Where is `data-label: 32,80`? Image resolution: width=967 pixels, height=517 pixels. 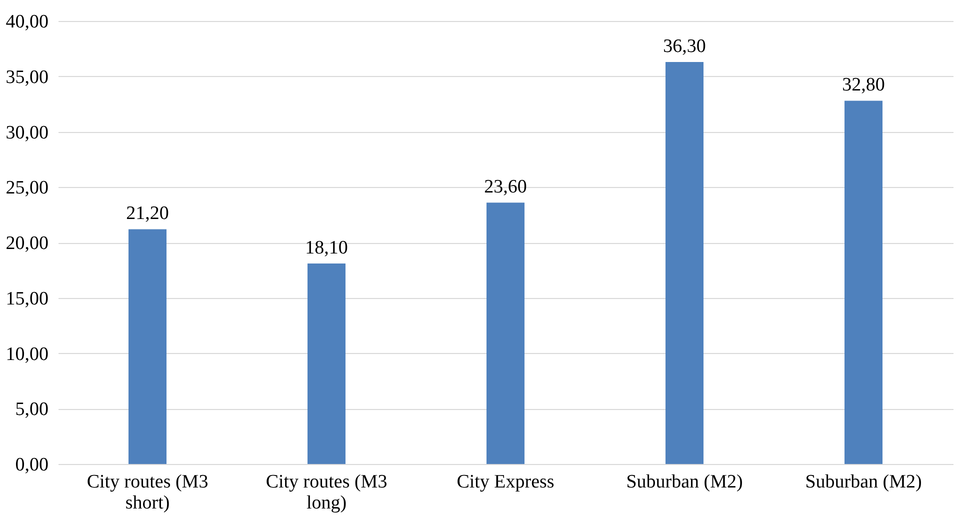 data-label: 32,80 is located at coordinates (863, 85).